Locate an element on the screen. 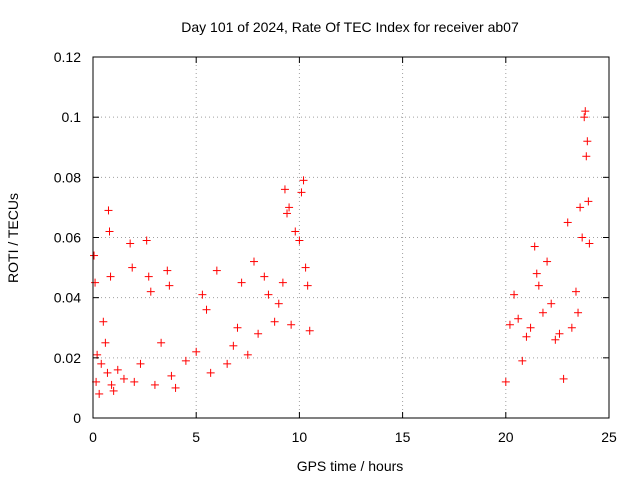  y-tick-label: 0.04 is located at coordinates (67, 298).